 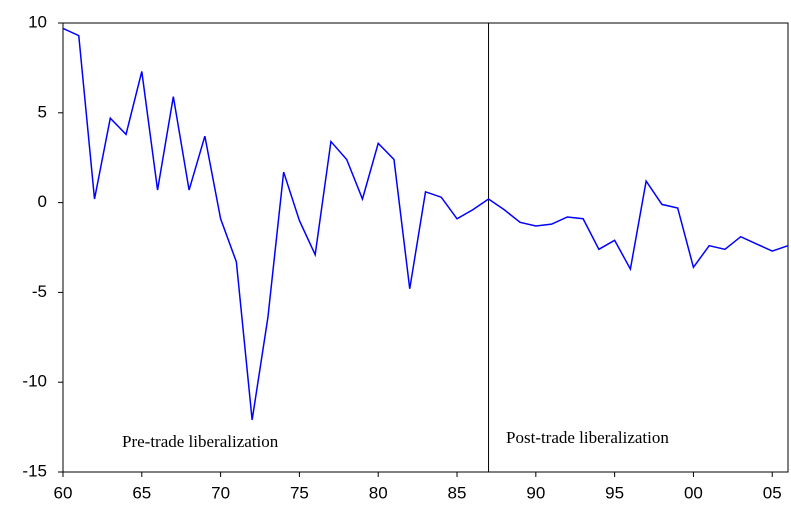 What do you see at coordinates (42, 111) in the screenshot?
I see `y-tick-label: 5` at bounding box center [42, 111].